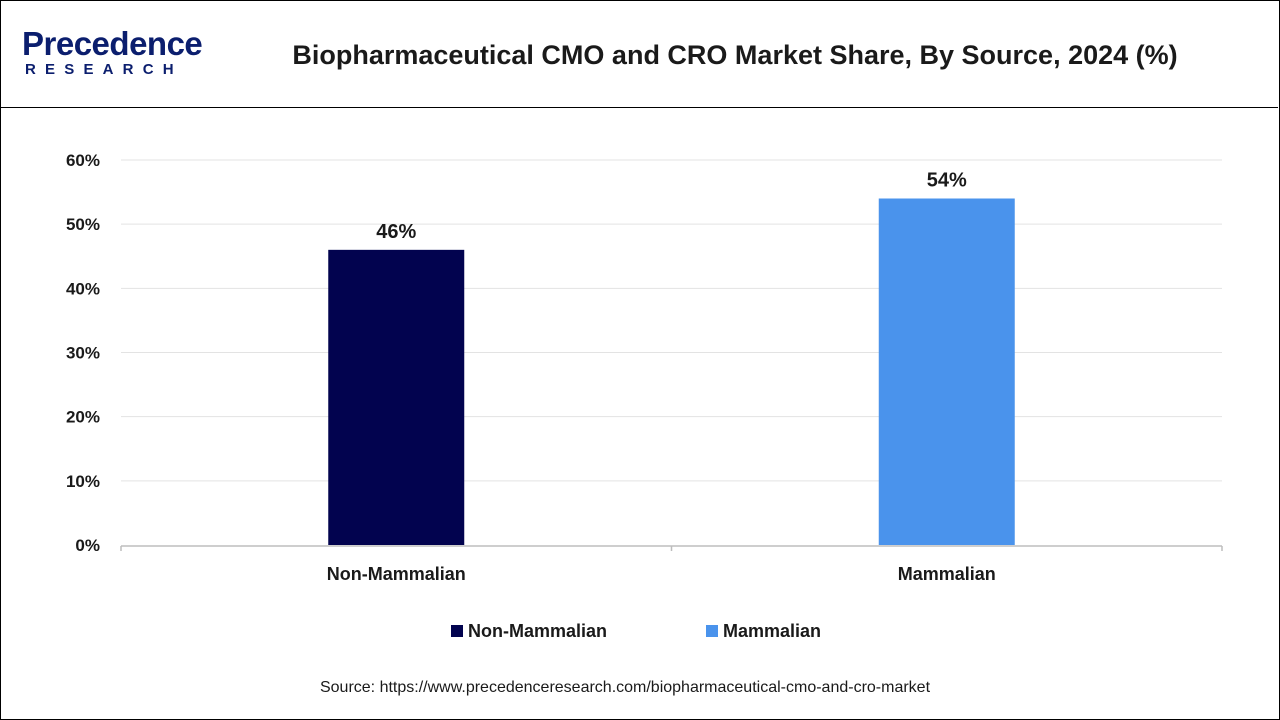  Describe the element at coordinates (947, 181) in the screenshot. I see `data-label: 54%` at that location.